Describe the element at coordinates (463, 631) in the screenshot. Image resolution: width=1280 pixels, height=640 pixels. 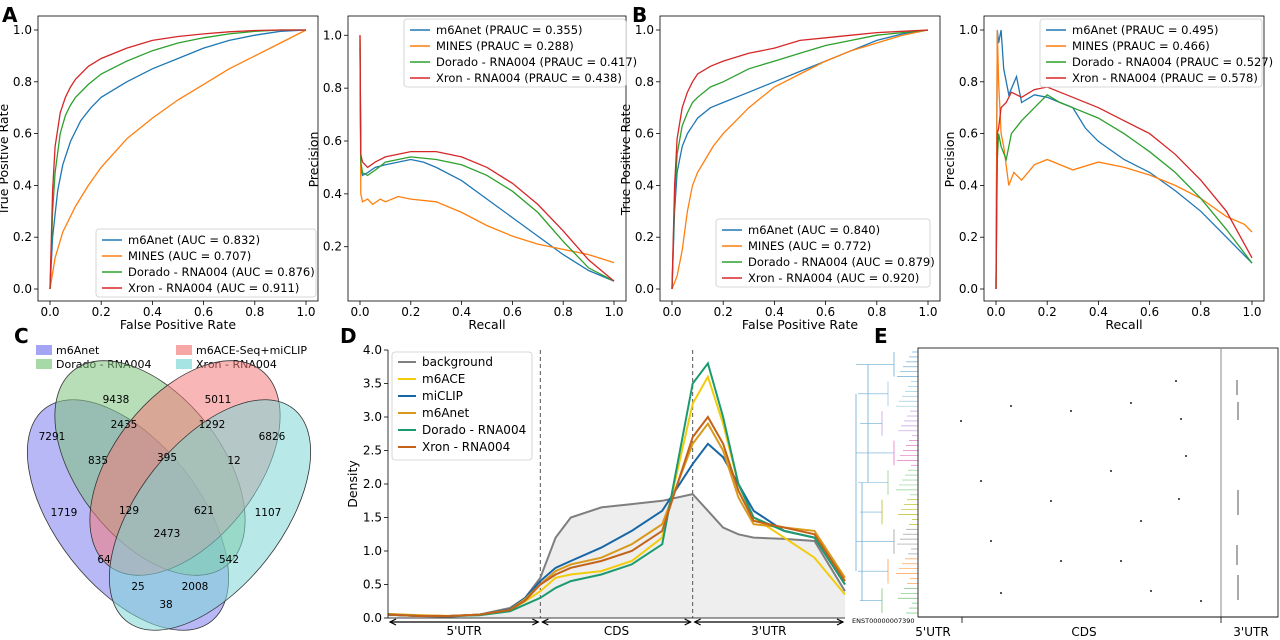
I see `region-label: 5'UTR` at that location.